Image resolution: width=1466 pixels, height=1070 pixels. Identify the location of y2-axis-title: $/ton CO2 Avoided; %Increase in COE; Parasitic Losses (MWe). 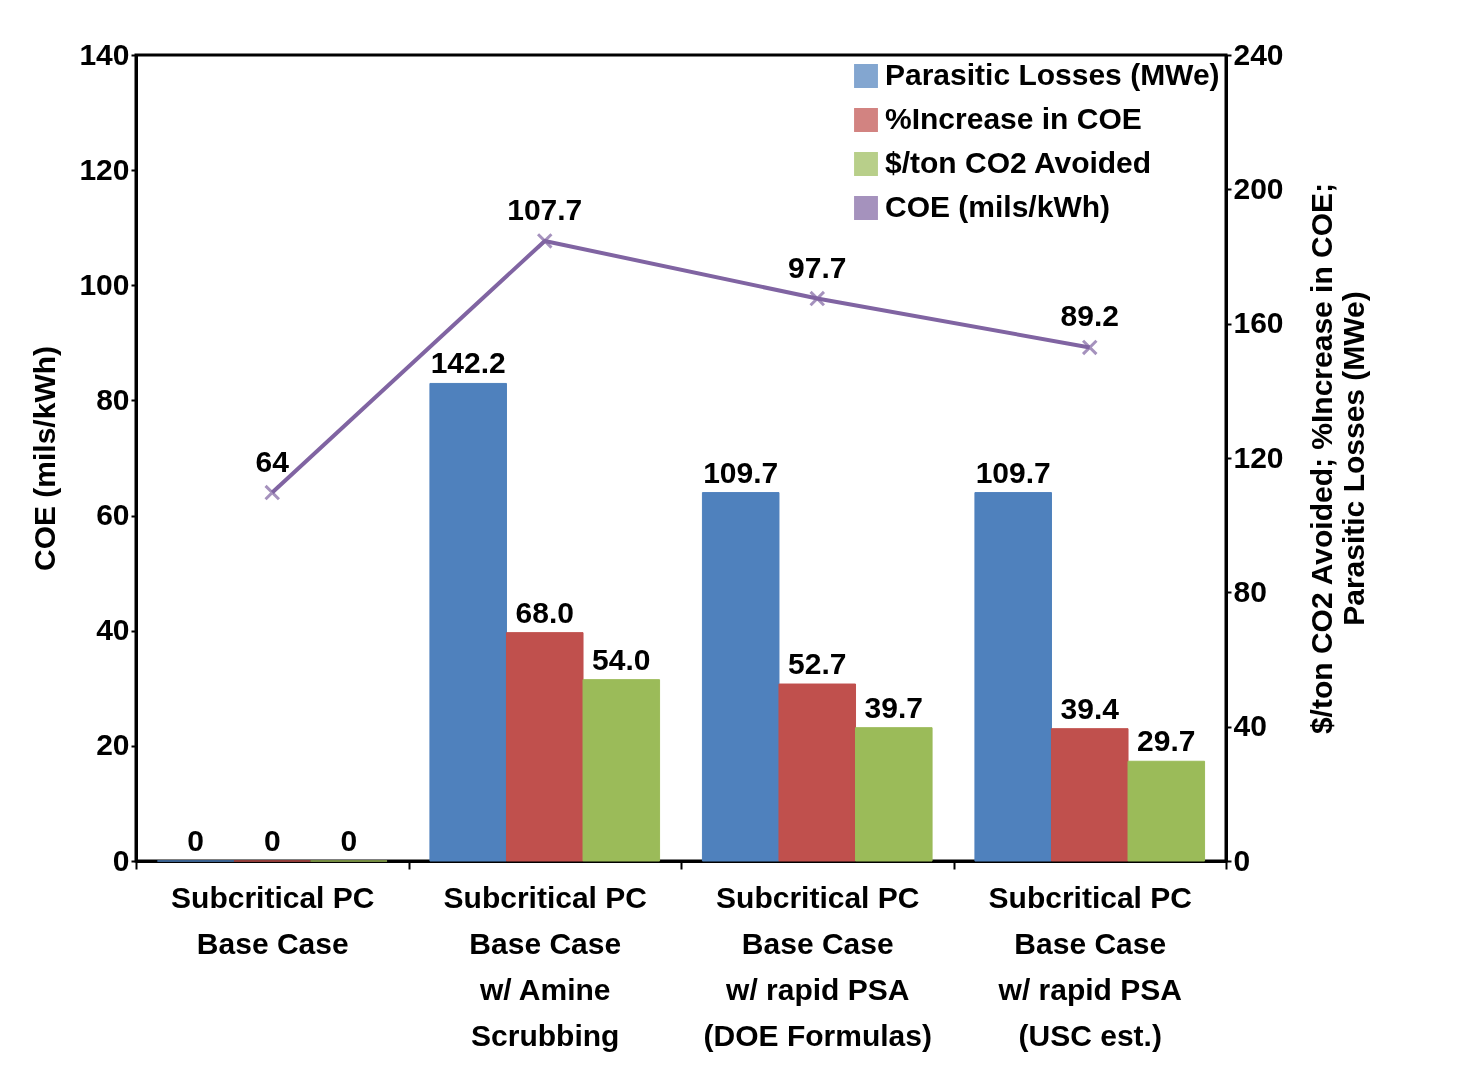
(1337, 458).